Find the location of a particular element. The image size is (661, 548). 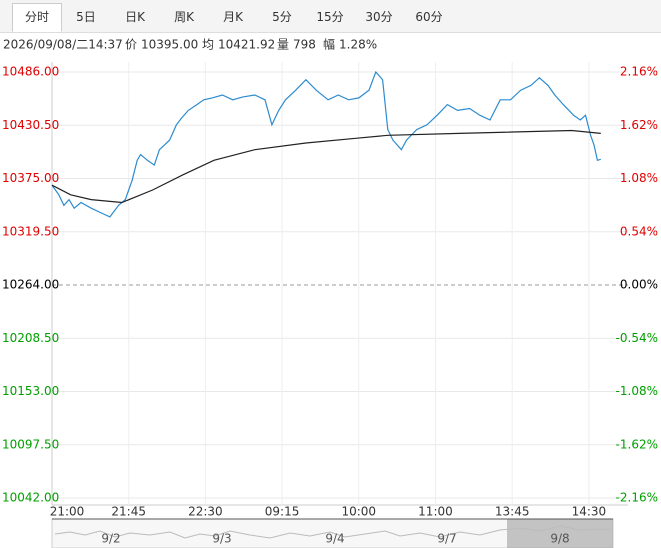

tab: 周K is located at coordinates (184, 17).